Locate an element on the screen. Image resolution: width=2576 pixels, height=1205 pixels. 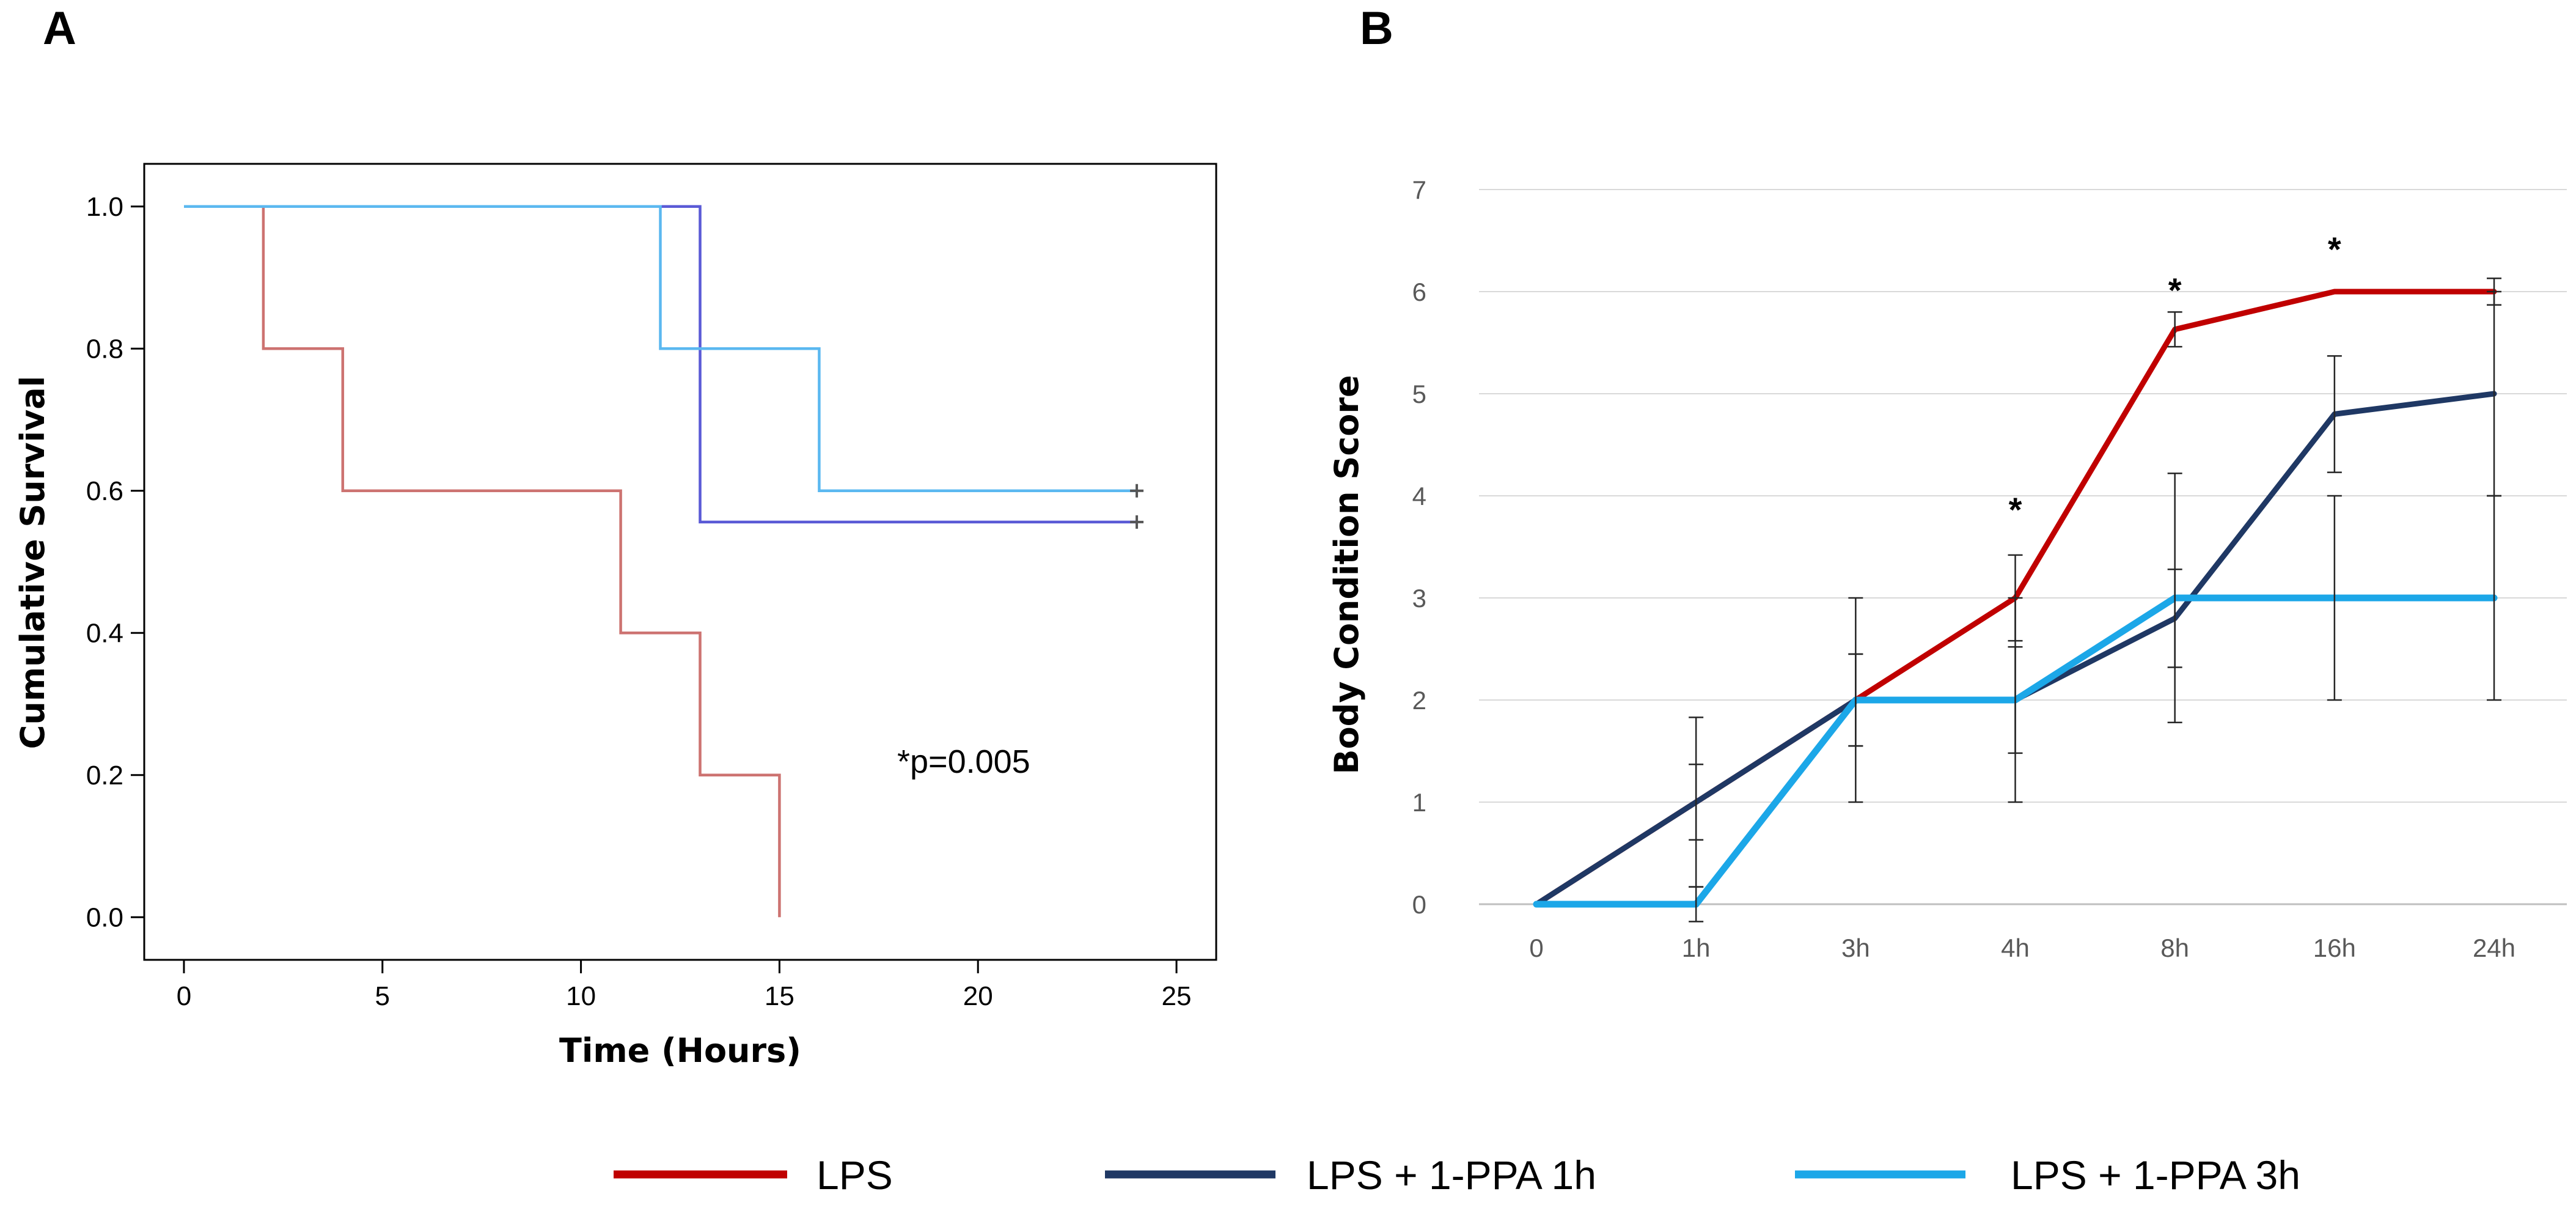
km-curve-lps is located at coordinates (482, 561).